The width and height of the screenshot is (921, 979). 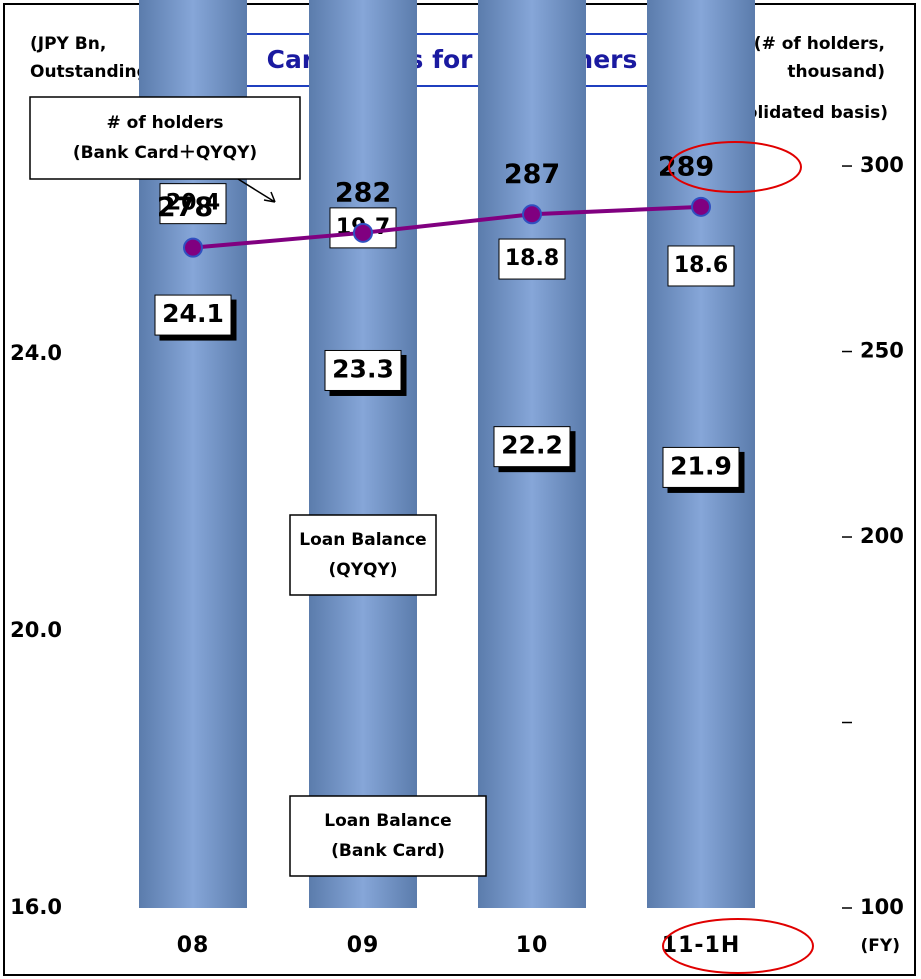 What do you see at coordinates (36, 630) in the screenshot?
I see `y-tick-label: 20.0` at bounding box center [36, 630].